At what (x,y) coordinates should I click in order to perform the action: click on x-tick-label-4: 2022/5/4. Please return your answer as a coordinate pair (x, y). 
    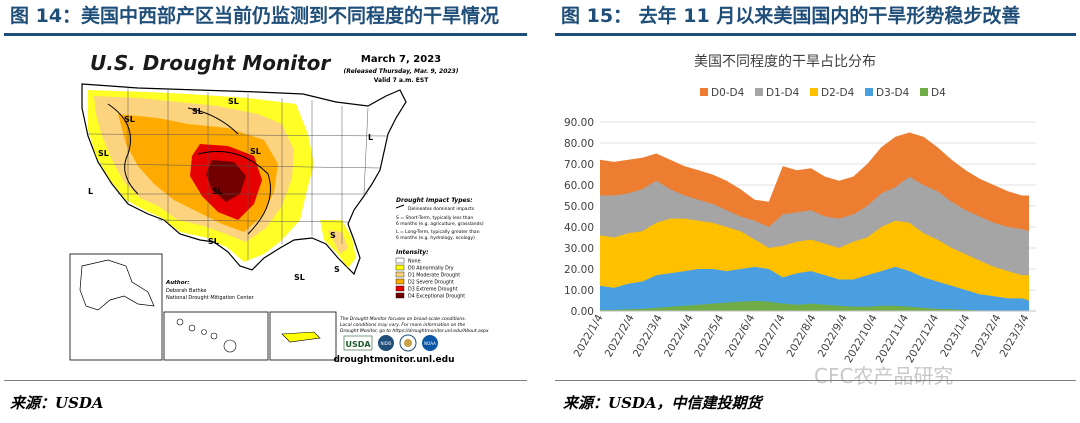
    Looking at the image, I should click on (709, 335).